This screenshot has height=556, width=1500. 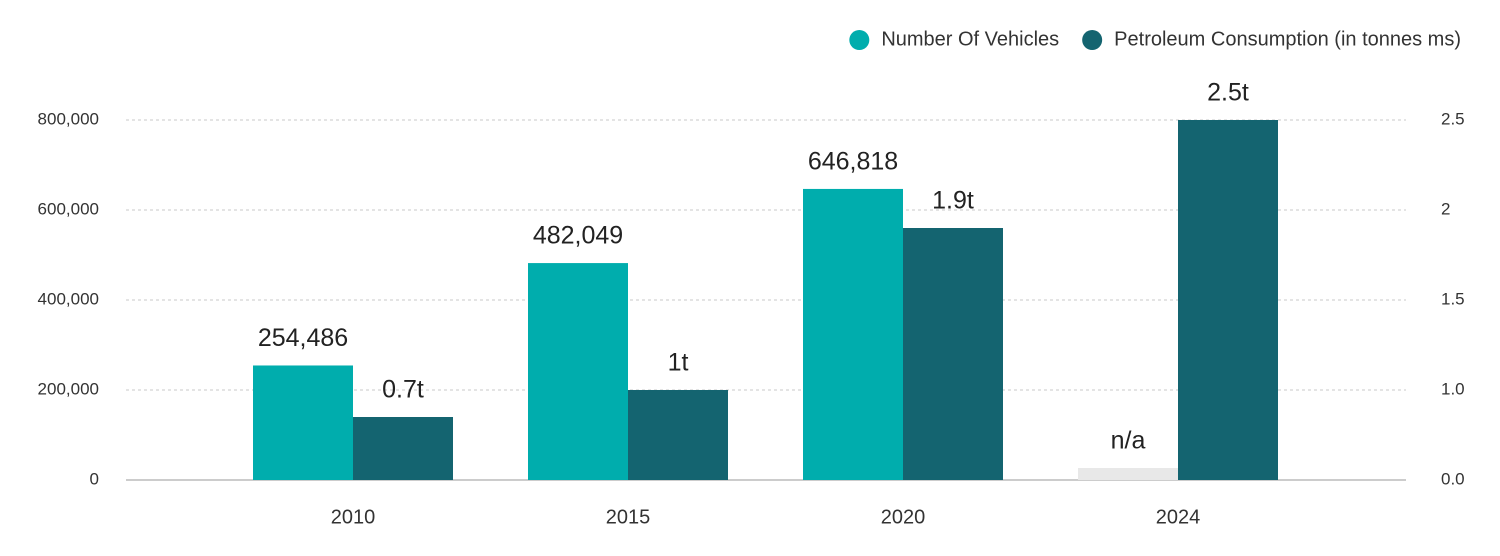 What do you see at coordinates (94, 478) in the screenshot?
I see `y-tick-label: 0` at bounding box center [94, 478].